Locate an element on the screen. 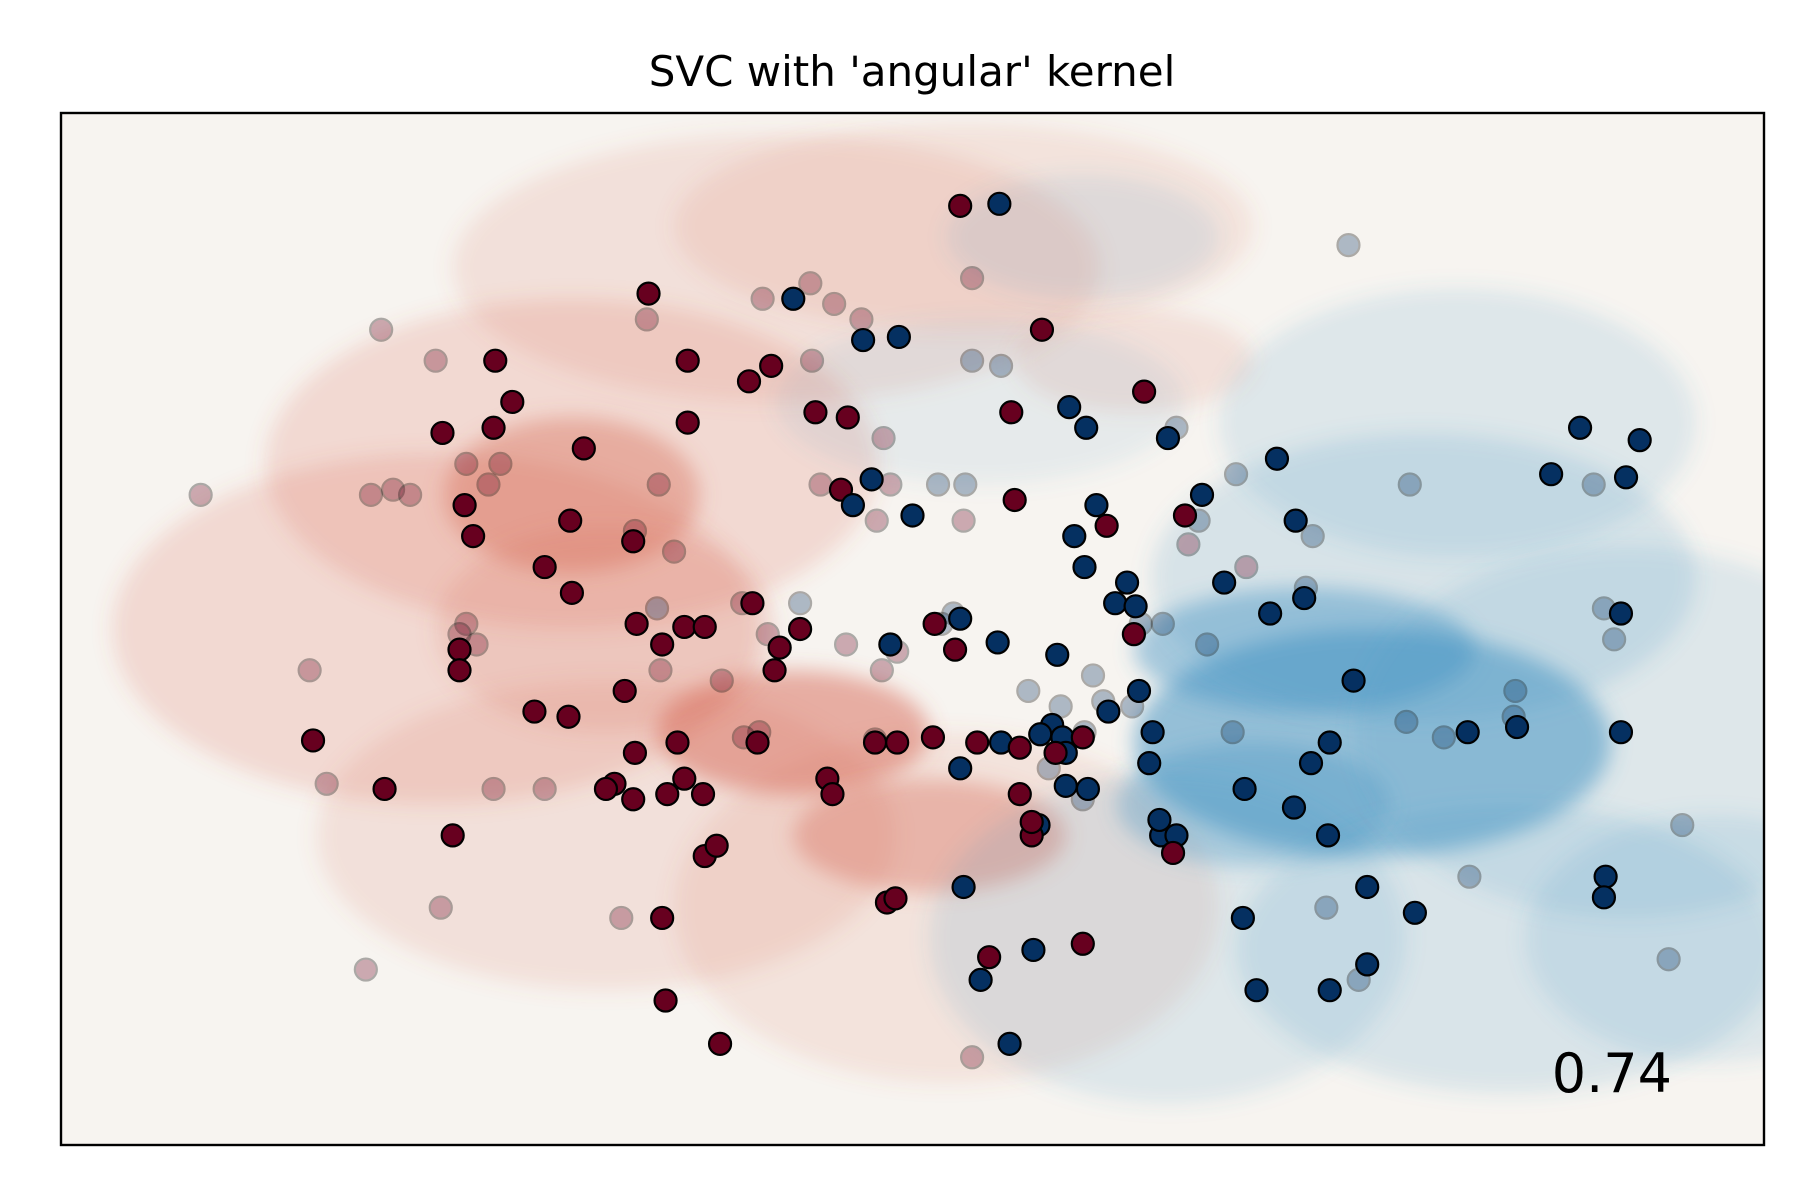  score-label: 0.74 is located at coordinates (1612, 1073).